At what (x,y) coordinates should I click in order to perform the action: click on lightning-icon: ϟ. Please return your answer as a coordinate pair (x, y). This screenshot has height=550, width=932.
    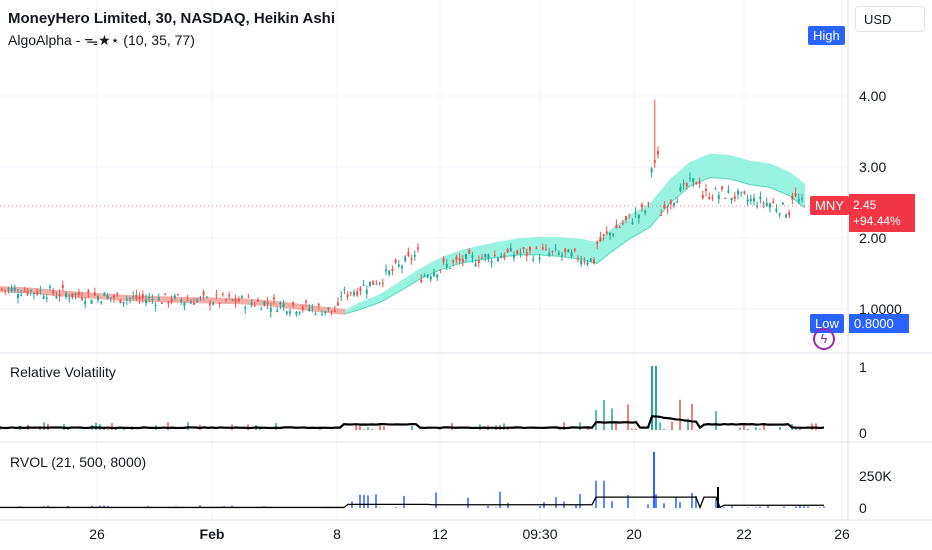
    Looking at the image, I should click on (824, 339).